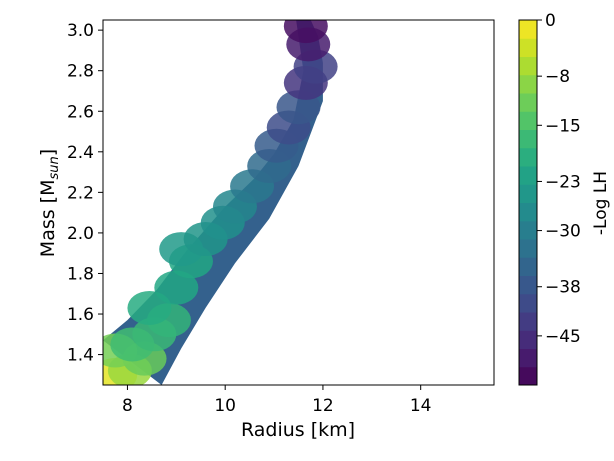 The image size is (614, 461). What do you see at coordinates (80, 31) in the screenshot?
I see `y-tick-label: 3.0` at bounding box center [80, 31].